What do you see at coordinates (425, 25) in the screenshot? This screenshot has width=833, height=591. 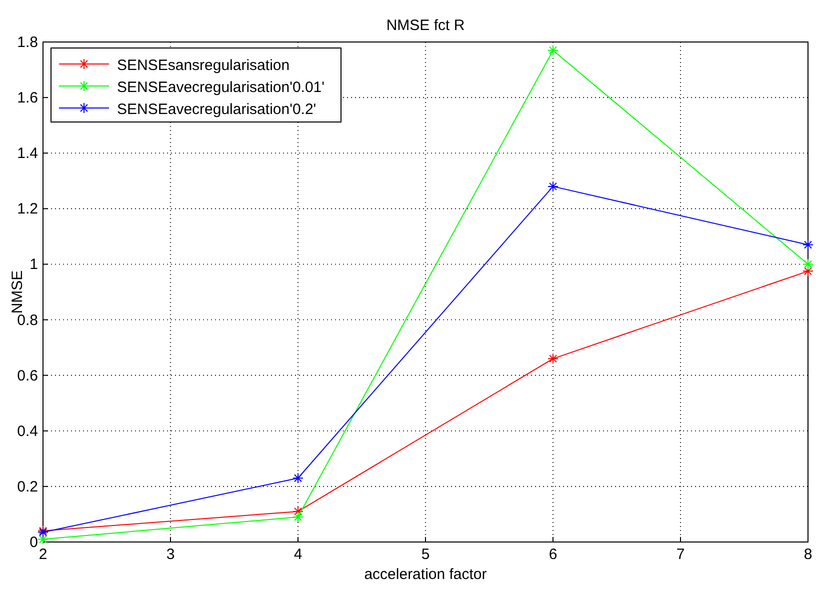 I see `chart-title: NMSE fct R` at bounding box center [425, 25].